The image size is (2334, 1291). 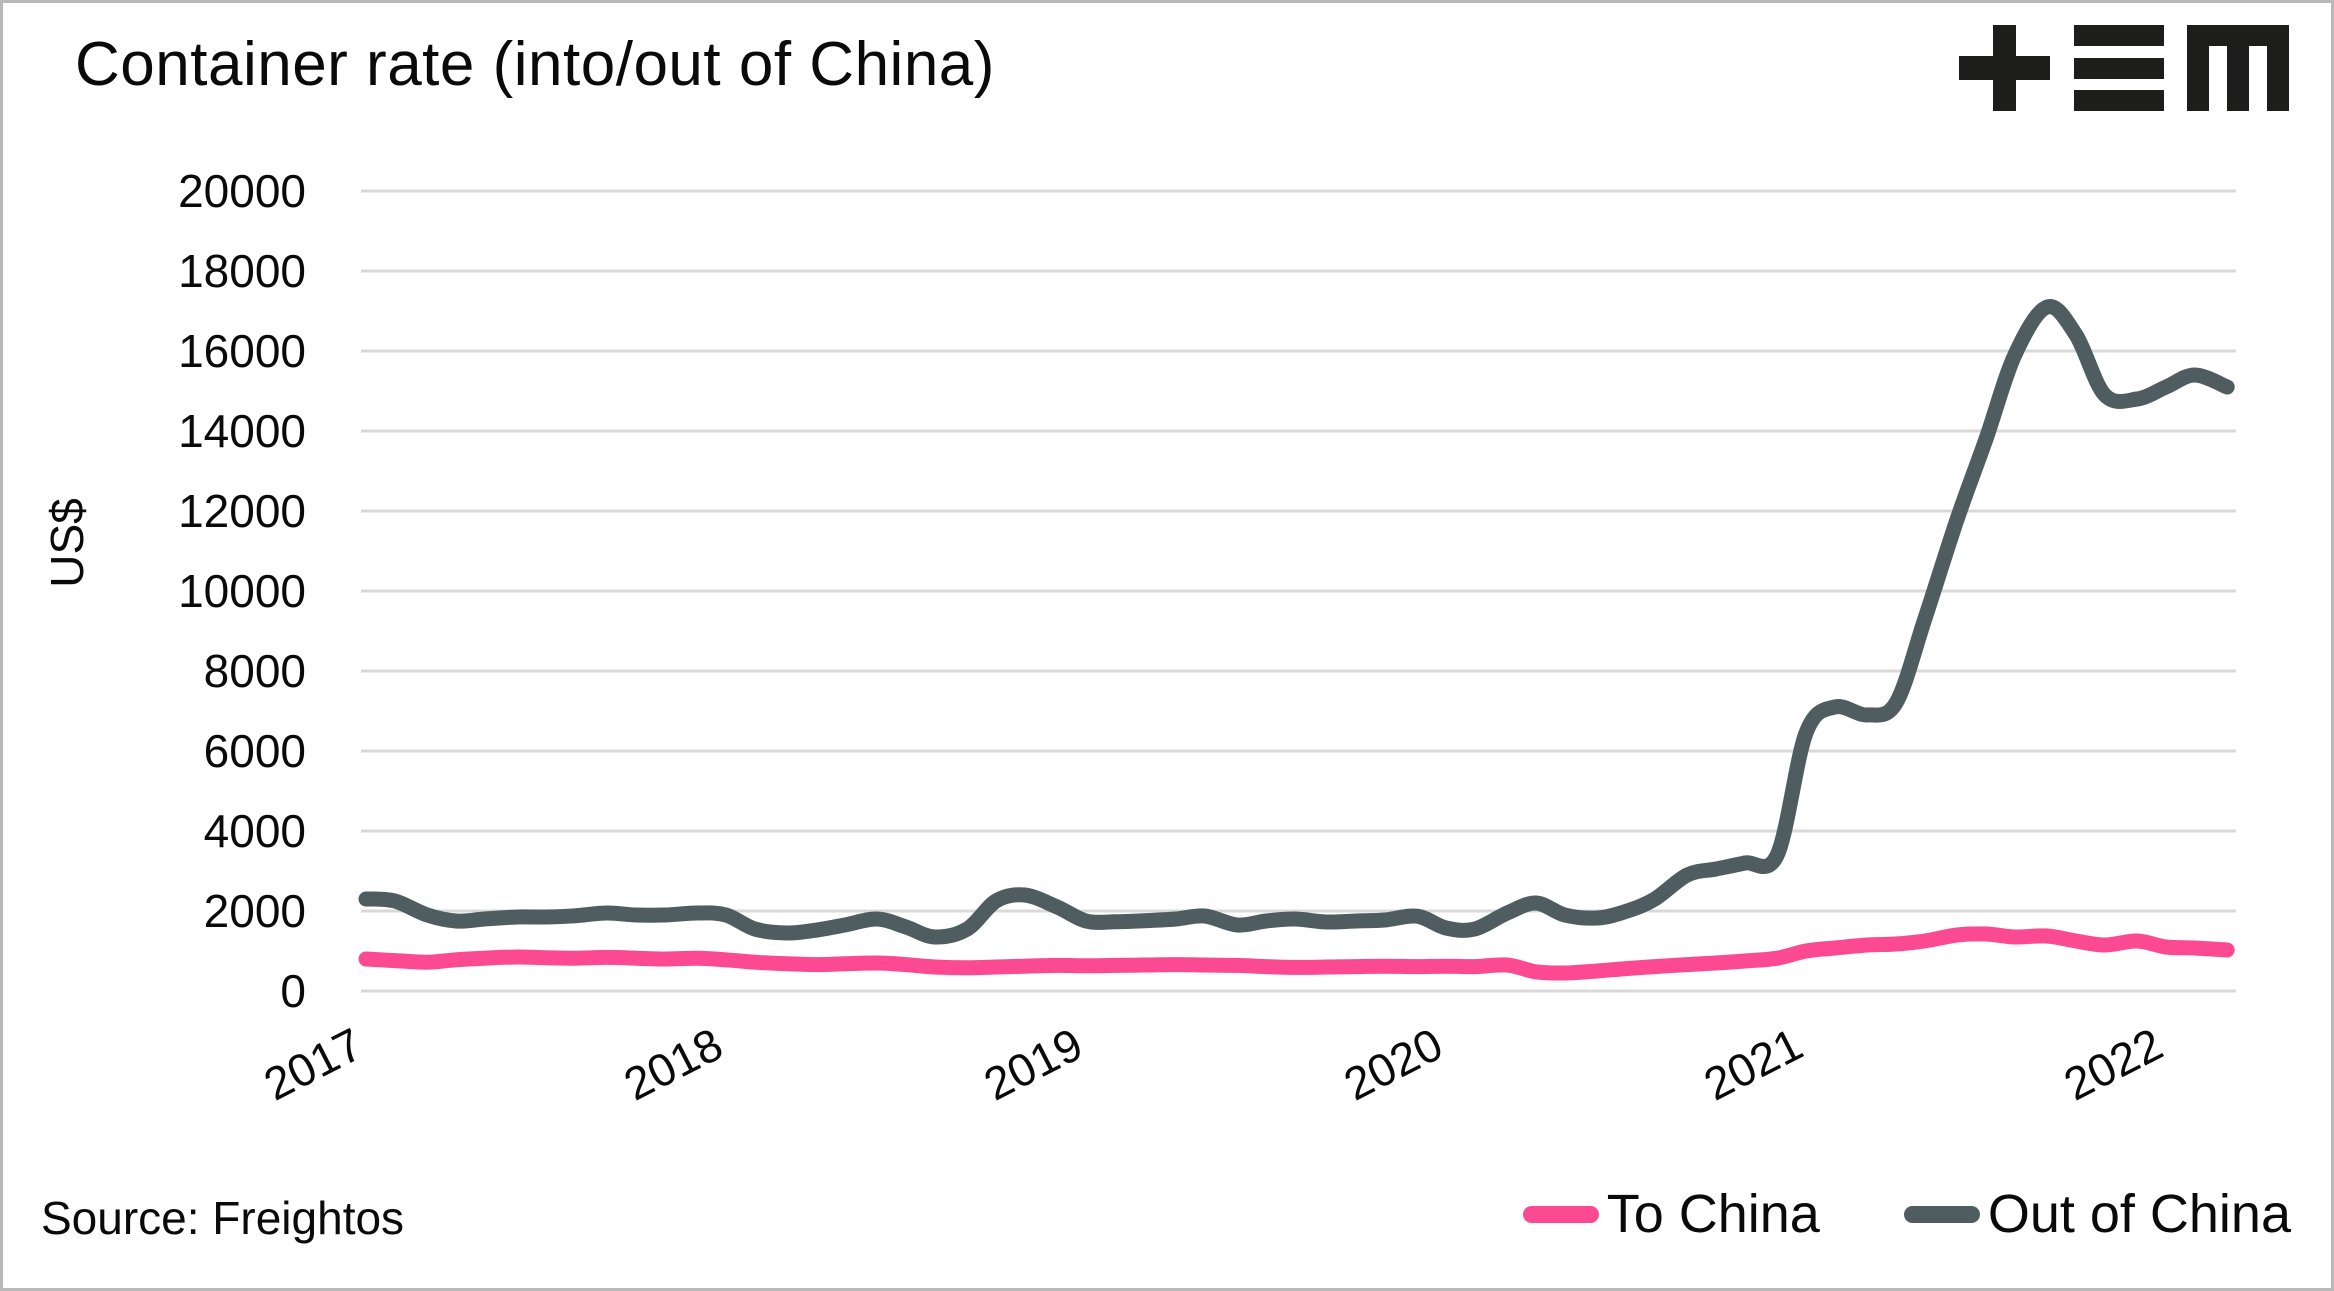 I want to click on y-tick-label: 8000, so click(x=255, y=671).